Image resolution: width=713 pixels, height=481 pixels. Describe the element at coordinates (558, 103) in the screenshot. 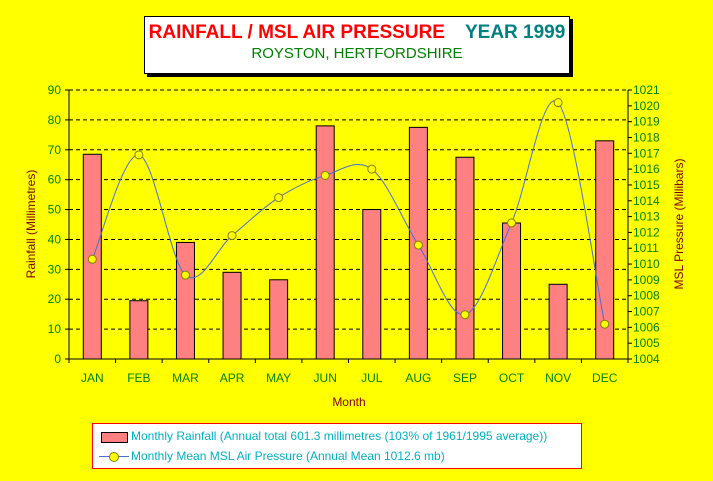

I see `pressure-point-nov` at that location.